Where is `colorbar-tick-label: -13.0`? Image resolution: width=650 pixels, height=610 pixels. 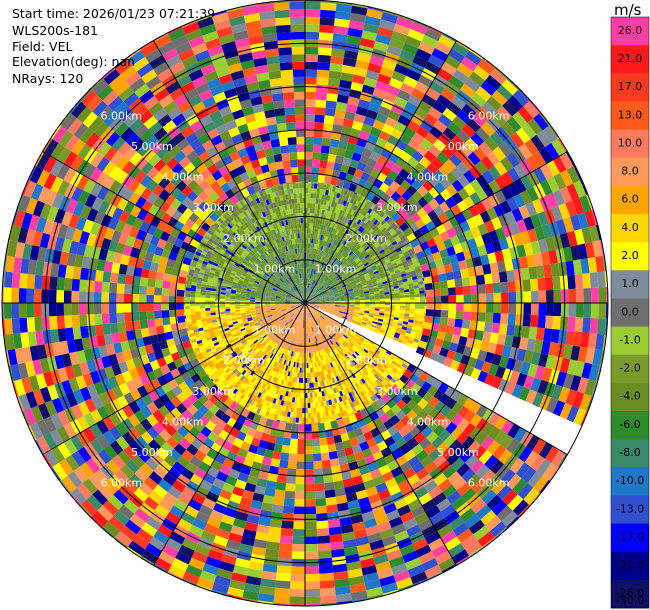
colorbar-tick-label: -13.0 is located at coordinates (630, 508).